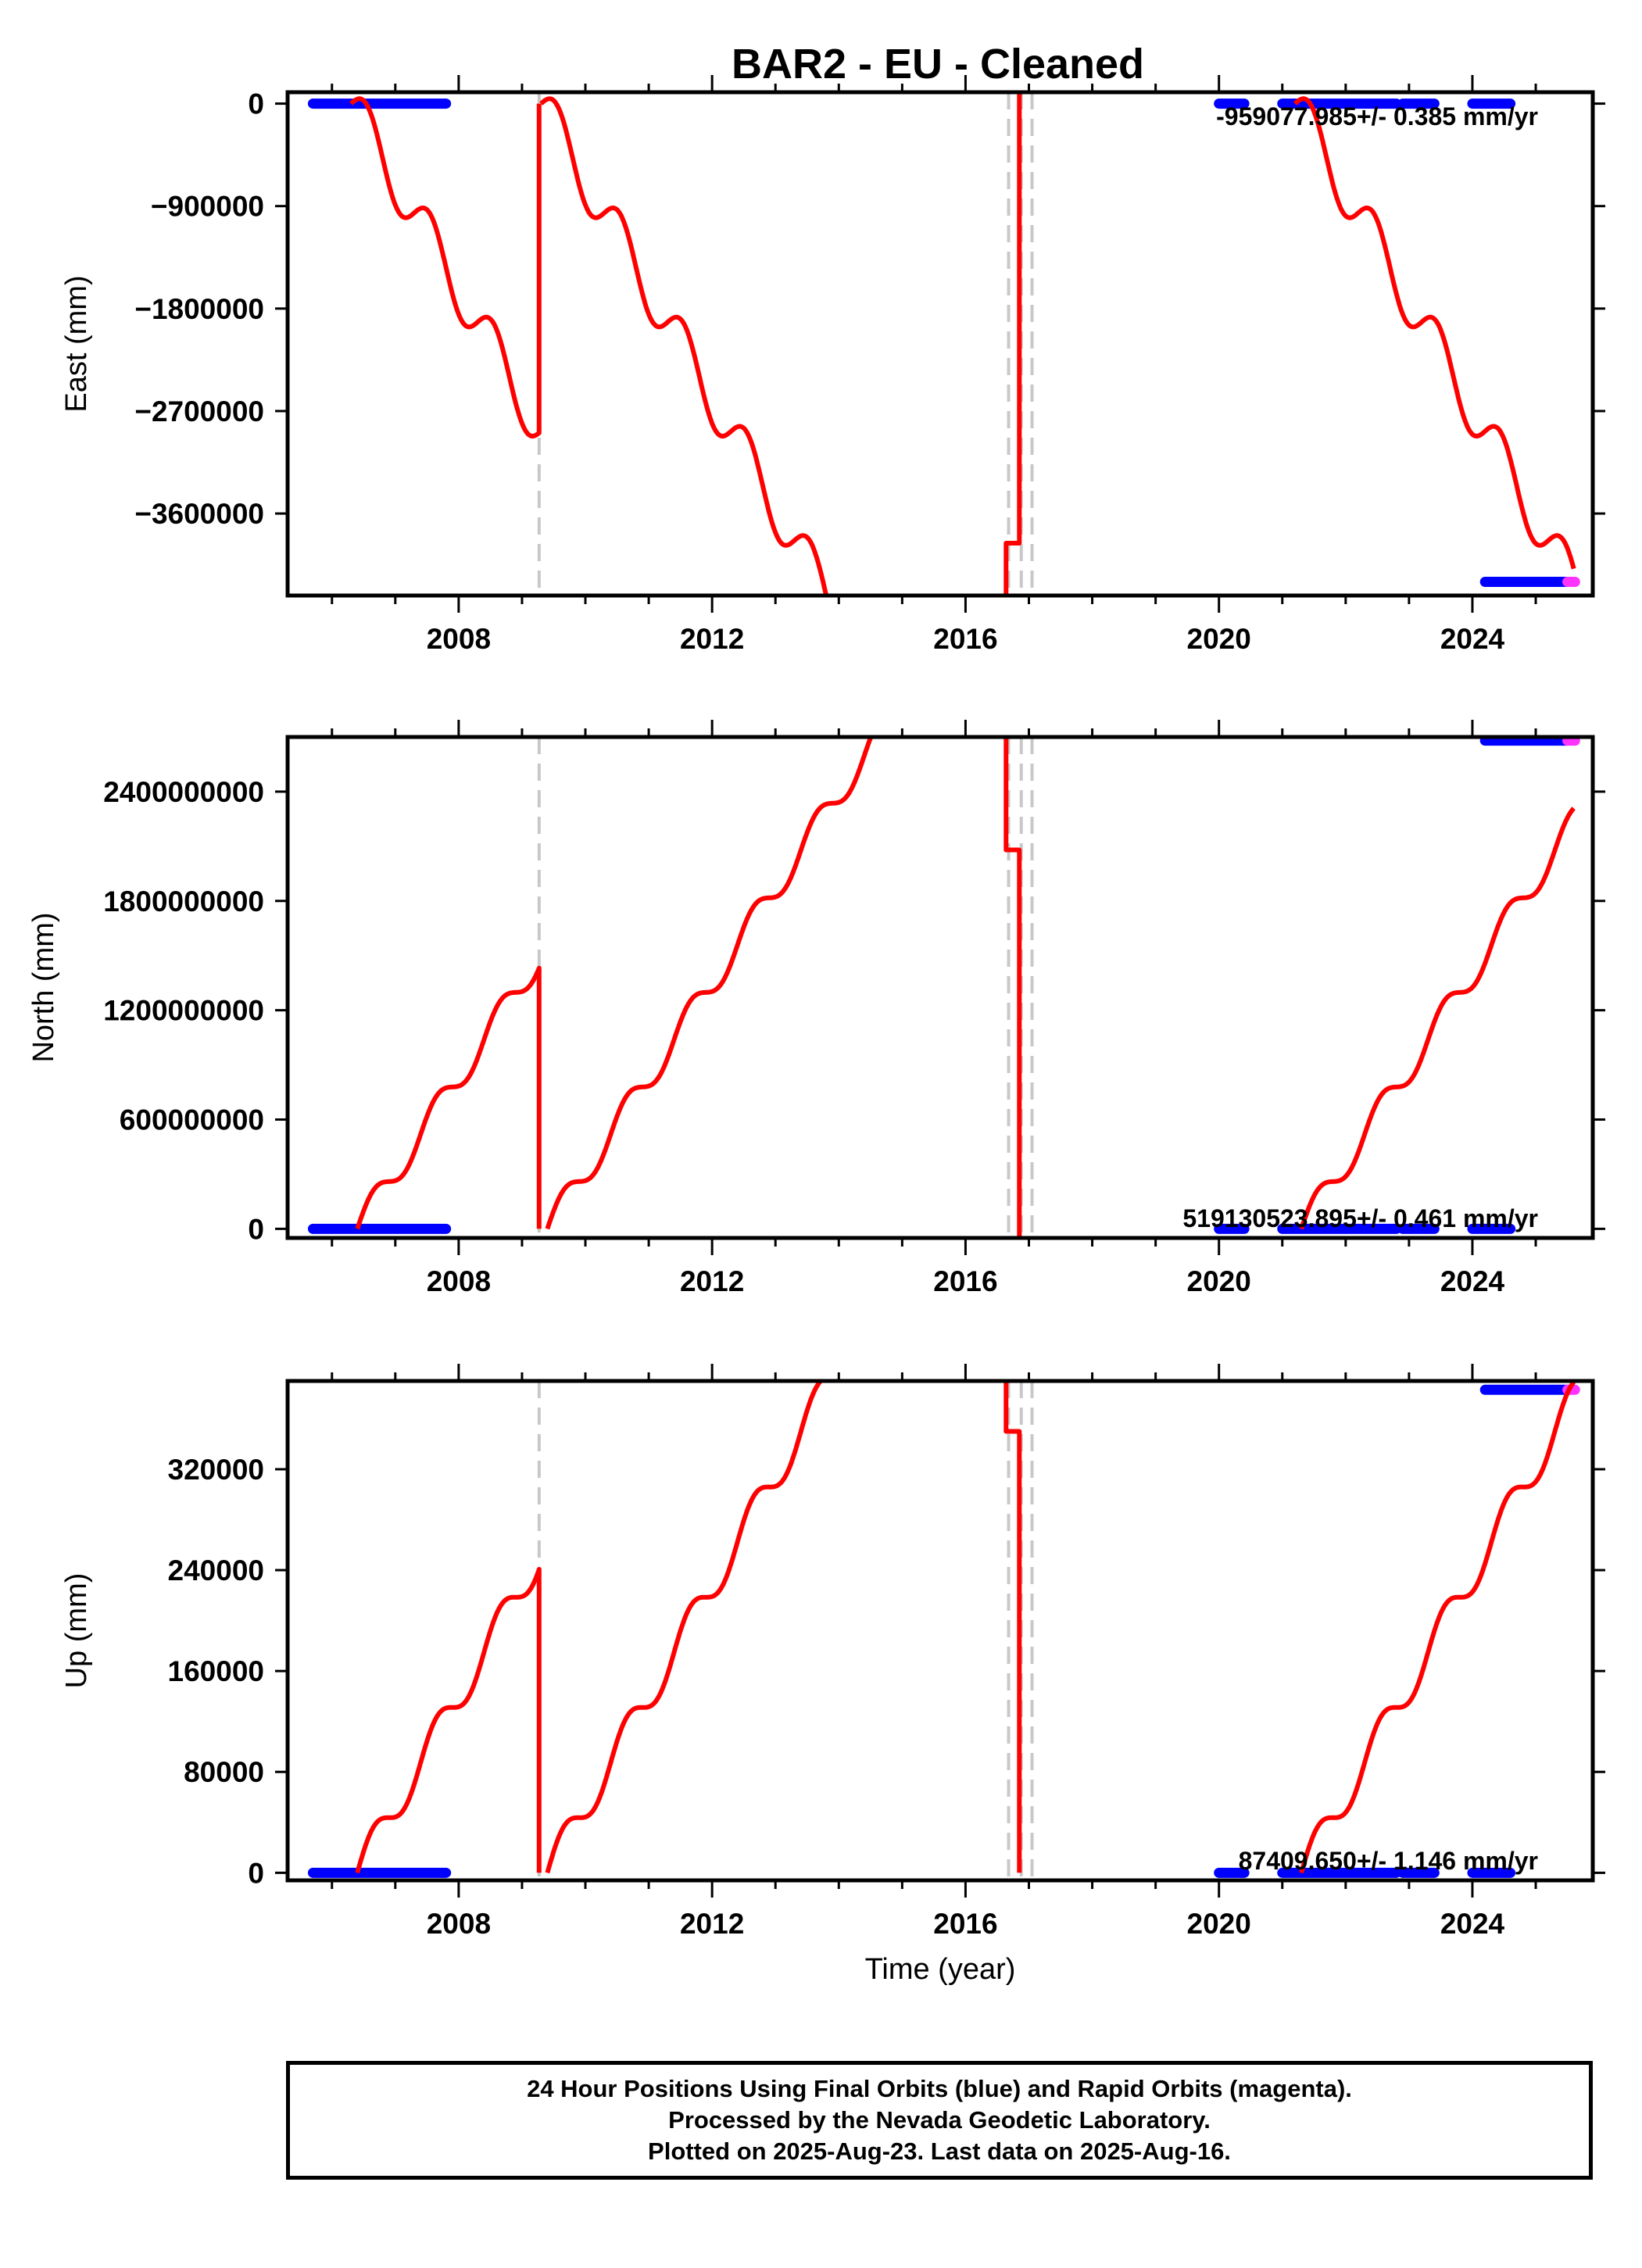 This screenshot has width=1642, height=2268. I want to click on rate-annotation: -959077.985+/- 0.385 mm/yr, so click(1377, 117).